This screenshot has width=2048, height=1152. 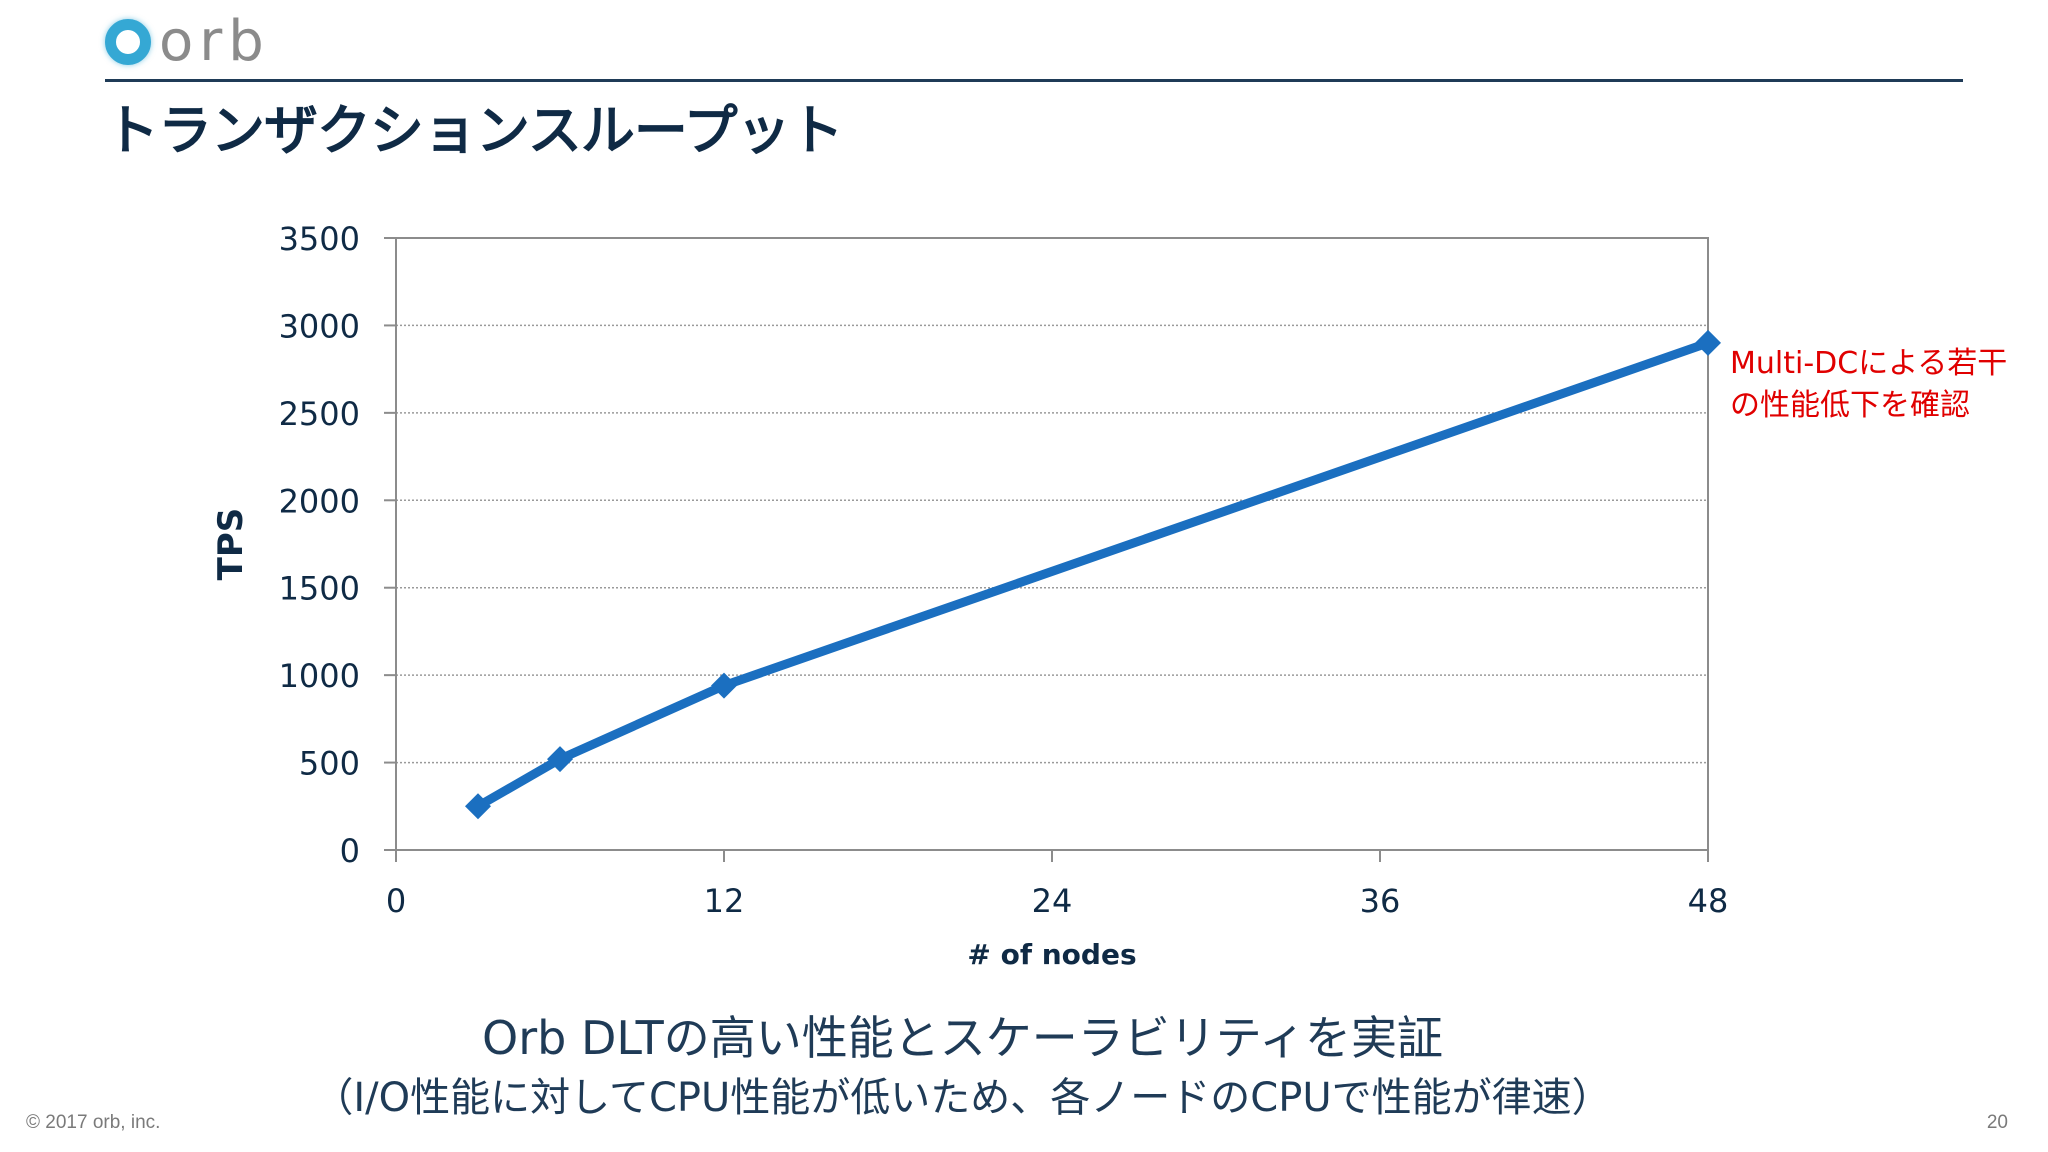 What do you see at coordinates (1380, 901) in the screenshot?
I see `x-tick-label: 36` at bounding box center [1380, 901].